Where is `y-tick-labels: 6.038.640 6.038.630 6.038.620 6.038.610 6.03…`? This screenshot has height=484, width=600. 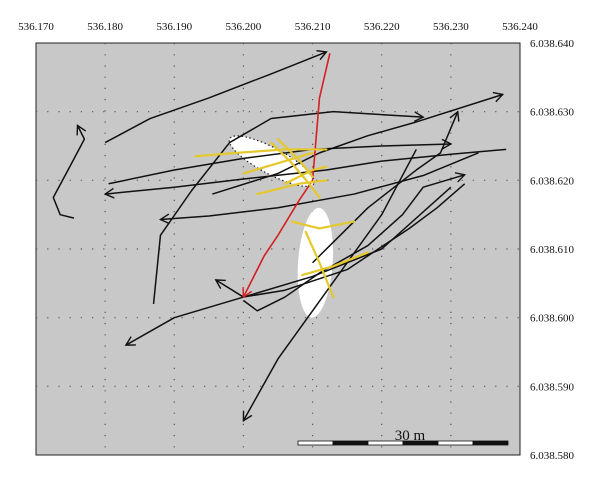 y-tick-labels: 6.038.640 6.038.630 6.038.620 6.038.610 6.03… is located at coordinates (552, 250).